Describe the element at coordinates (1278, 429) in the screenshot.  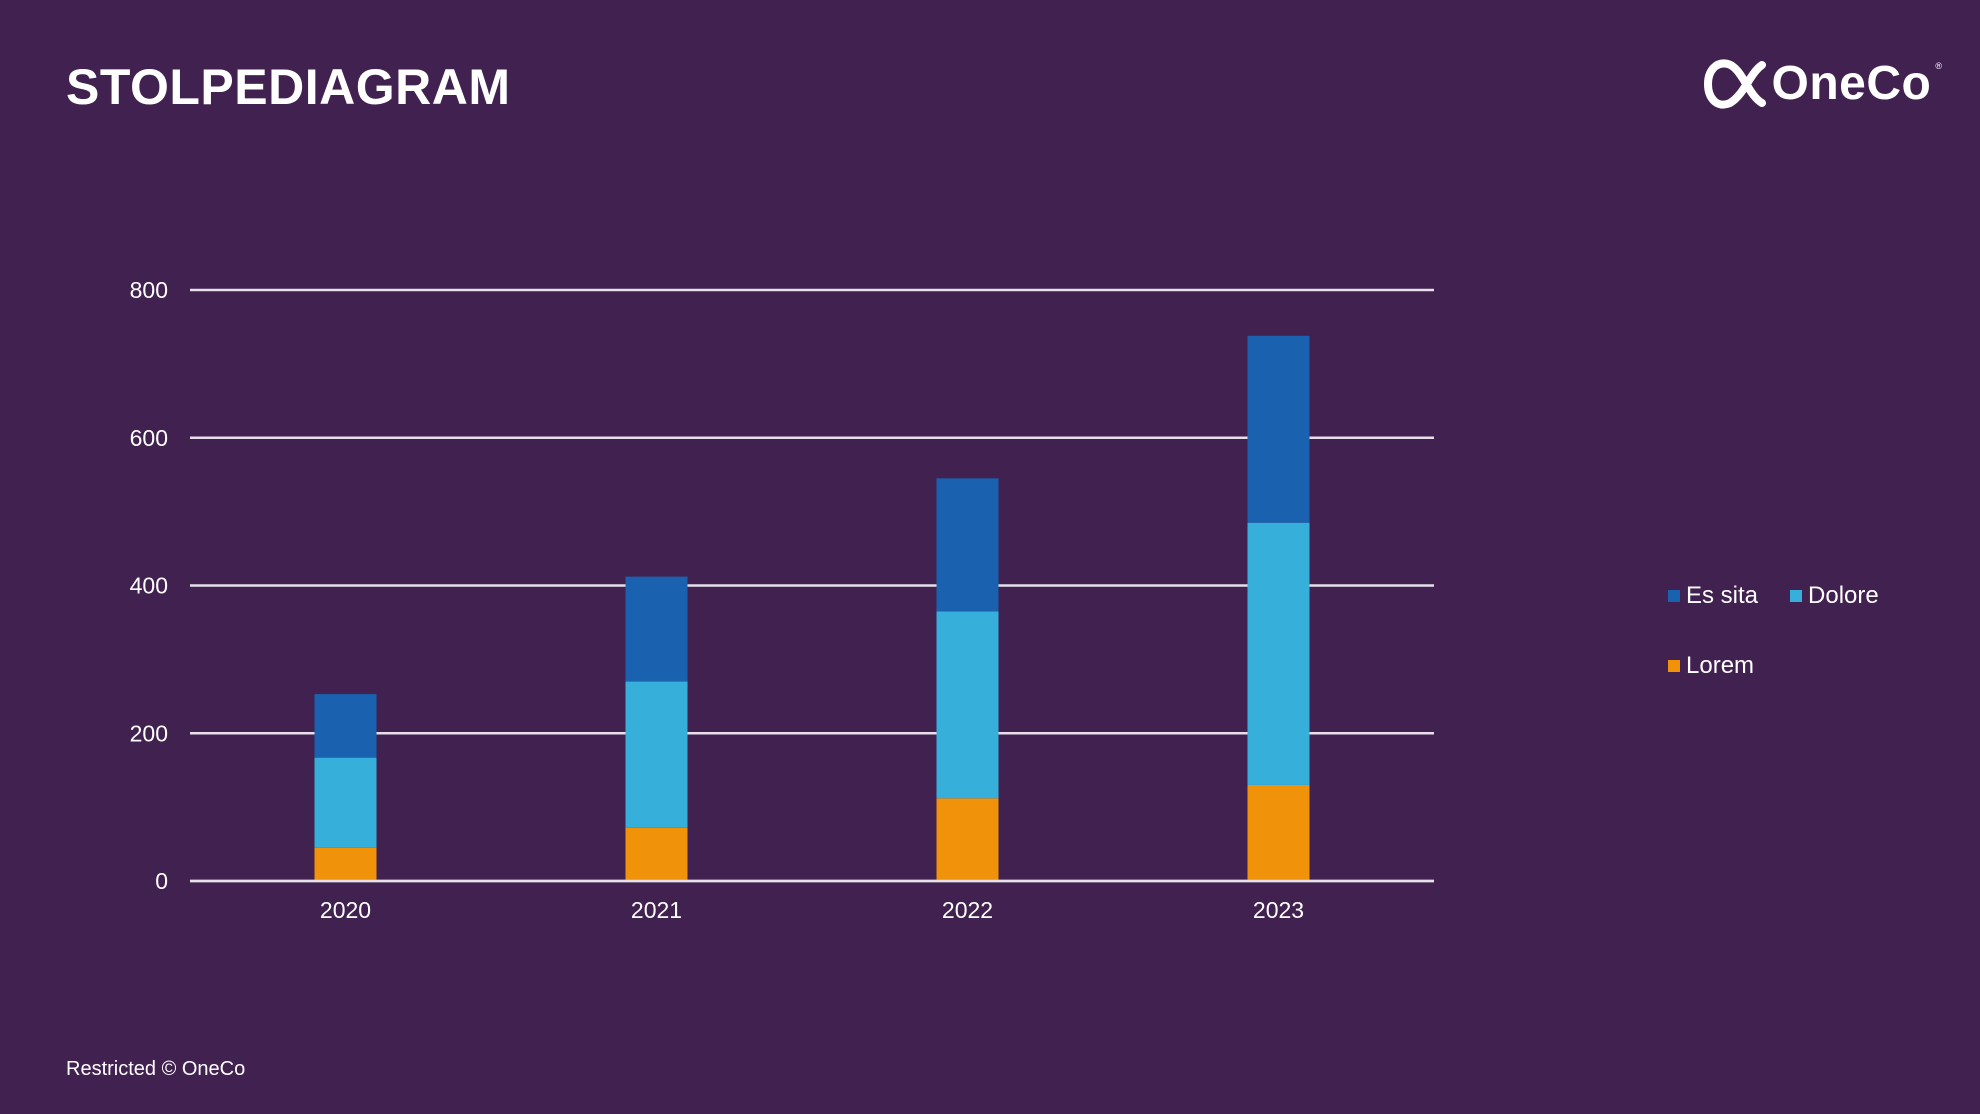
I see `bar-es-sita-2023` at that location.